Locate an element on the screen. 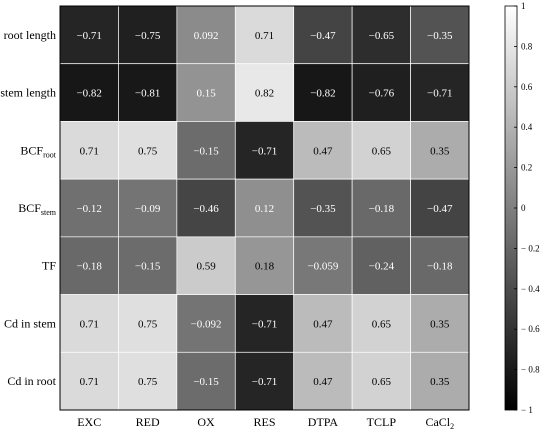 This screenshot has height=432, width=550. colorbar-tick-label: − 0.8 is located at coordinates (530, 370).